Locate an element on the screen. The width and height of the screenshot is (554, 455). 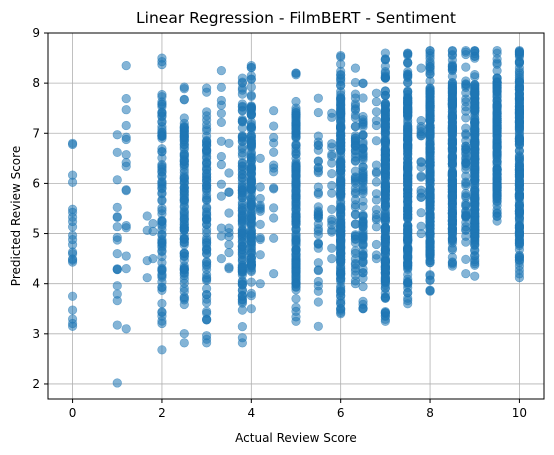
y-tick-label: 2 is located at coordinates (36, 384).